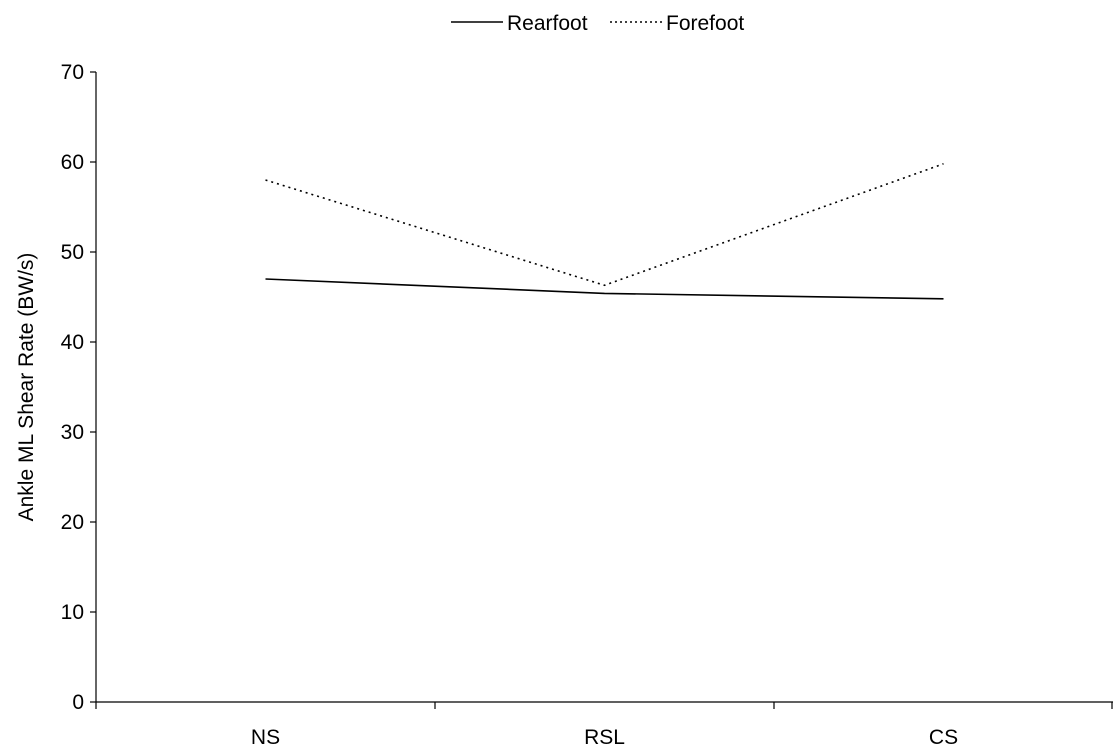  I want to click on series-layer, so click(604, 231).